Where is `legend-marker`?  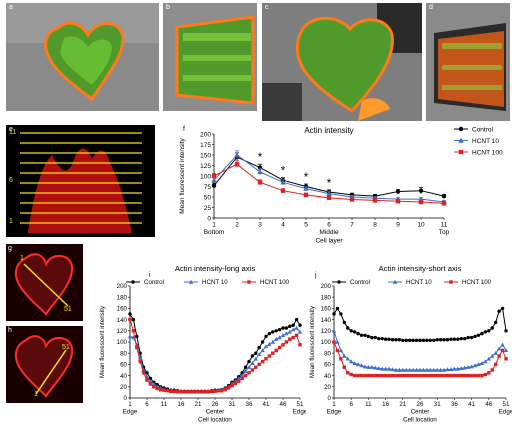
legend-marker is located at coordinates (451, 282).